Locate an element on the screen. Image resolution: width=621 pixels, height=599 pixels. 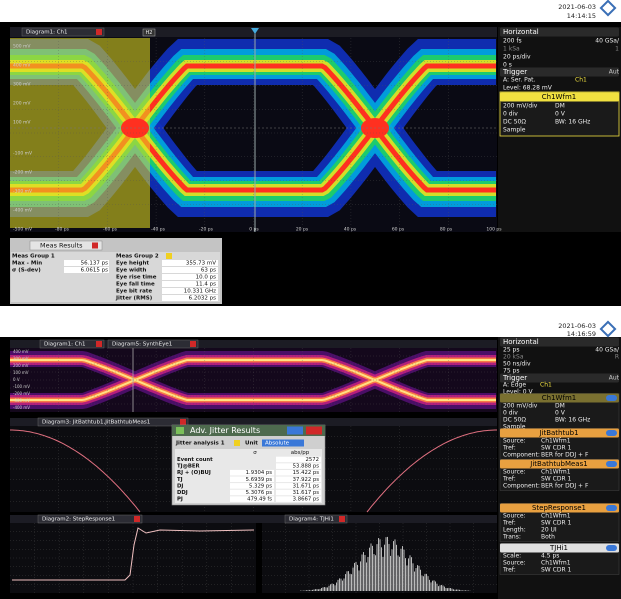
y-axis-label: -200 mV is located at coordinates (23, 173).